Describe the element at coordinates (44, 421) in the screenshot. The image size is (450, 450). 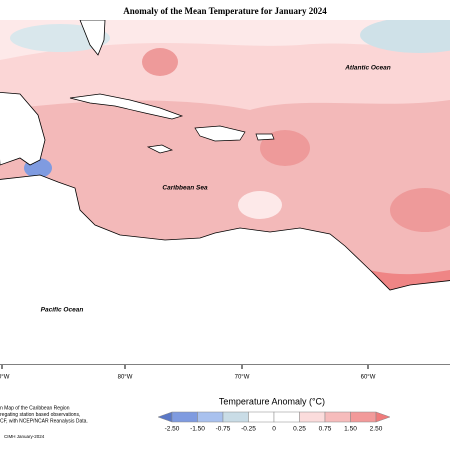
I see `note-line: CF, with NCEP/NCAR Reanalysis Data.` at that location.